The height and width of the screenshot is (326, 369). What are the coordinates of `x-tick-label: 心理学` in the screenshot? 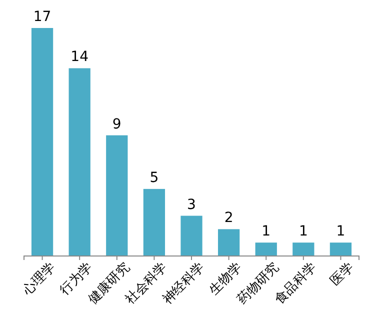 It's located at (38, 279).